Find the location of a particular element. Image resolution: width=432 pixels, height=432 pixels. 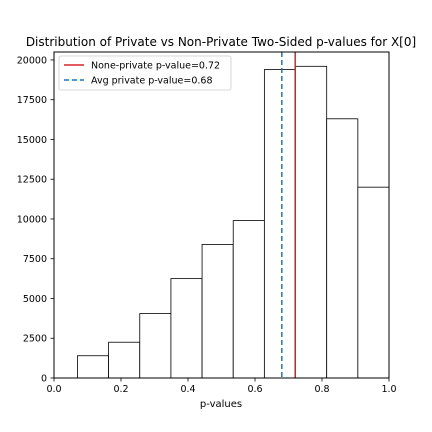

x-axis-ticks: 0.0 0.2 0.4 0.6 0.8 1.0 is located at coordinates (221, 386).